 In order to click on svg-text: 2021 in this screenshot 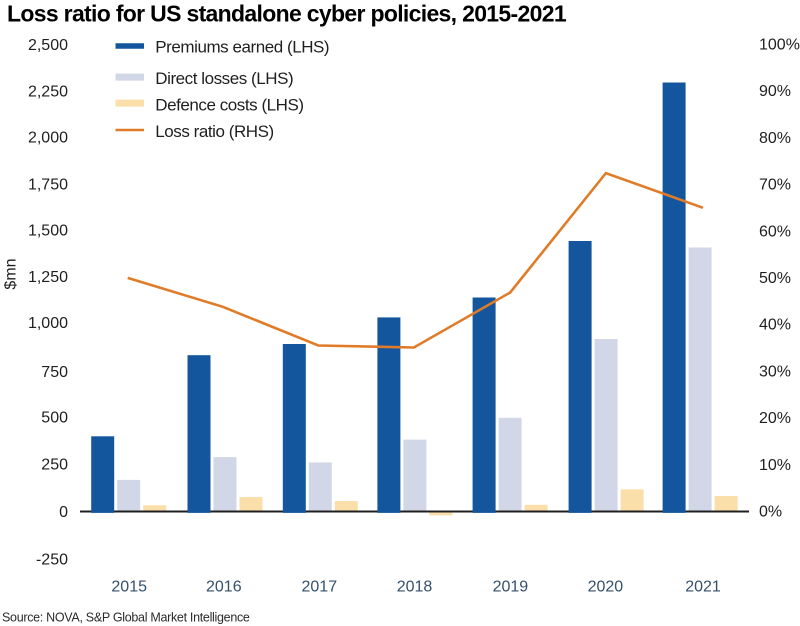, I will do `click(703, 587)`.